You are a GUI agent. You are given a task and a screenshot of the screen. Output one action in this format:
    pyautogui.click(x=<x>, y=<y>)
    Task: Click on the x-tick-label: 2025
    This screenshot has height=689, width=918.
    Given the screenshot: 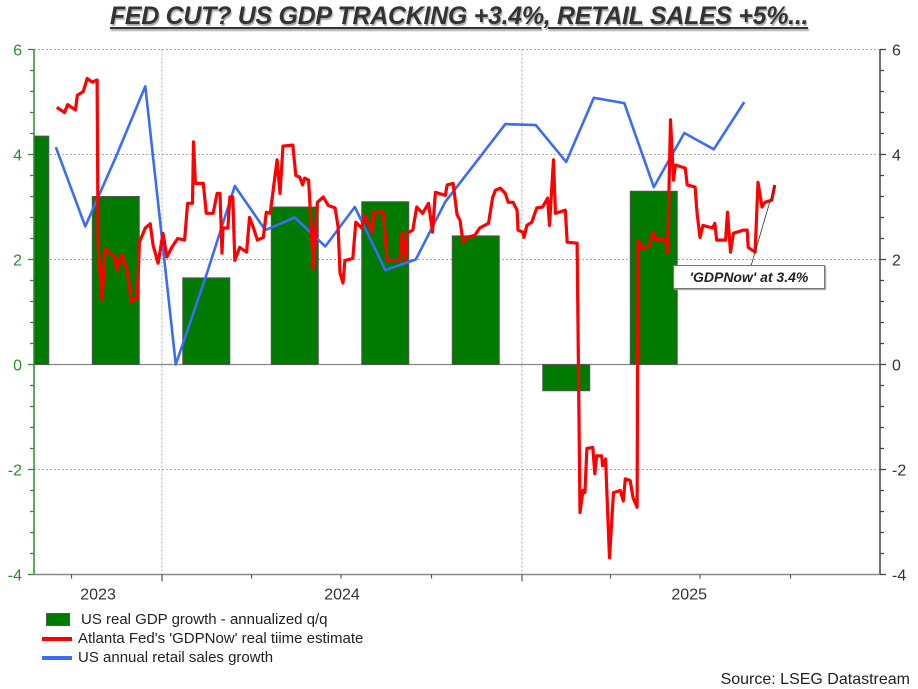 What is the action you would take?
    pyautogui.click(x=689, y=595)
    